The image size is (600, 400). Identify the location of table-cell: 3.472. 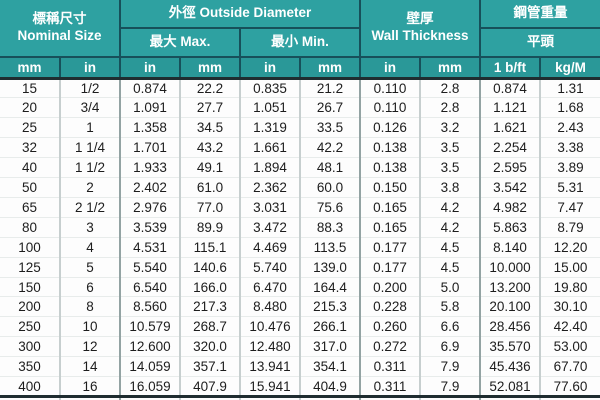
(269, 227).